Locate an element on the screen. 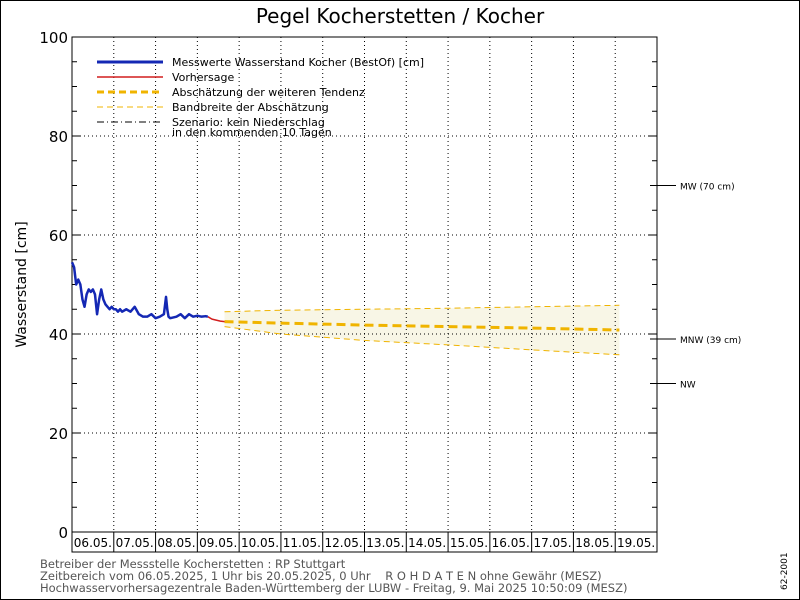 This screenshot has width=800, height=600. image-code: 62-2001 is located at coordinates (785, 571).